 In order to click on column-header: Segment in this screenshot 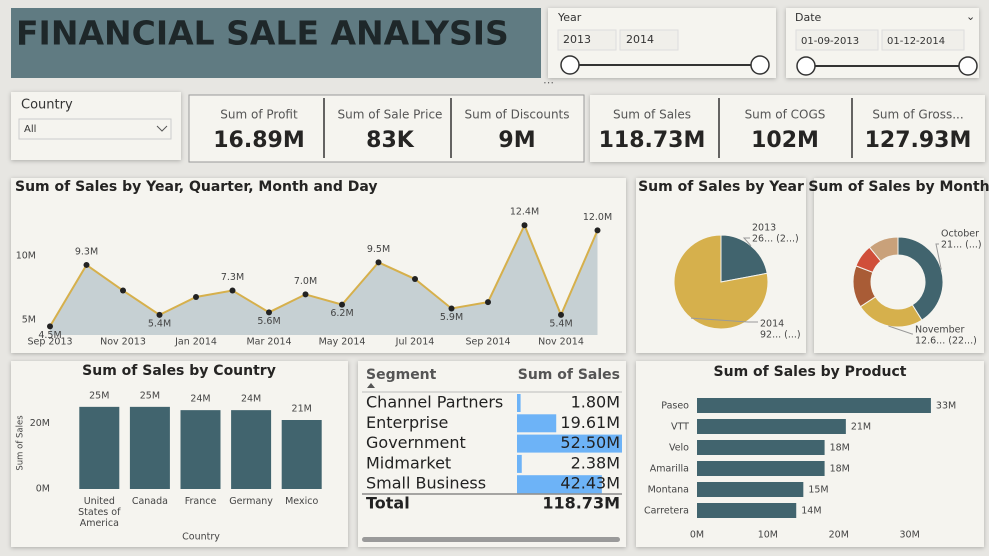, I will do `click(401, 375)`.